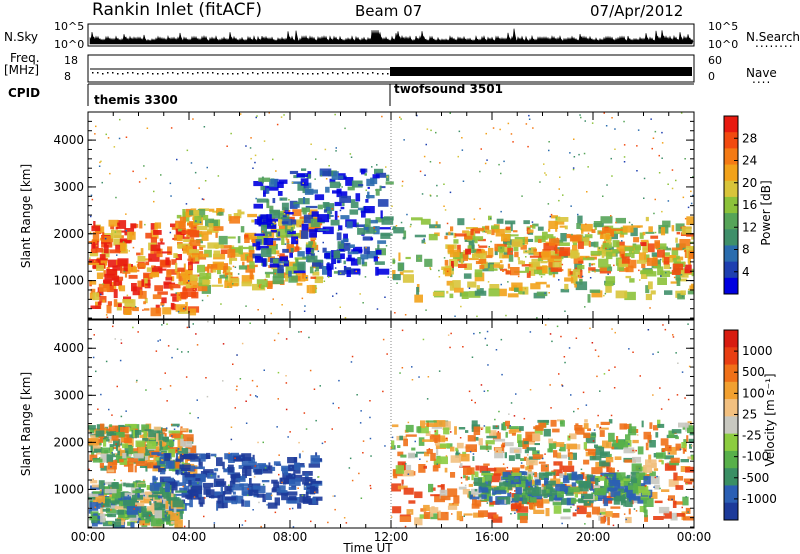 Image resolution: width=800 pixels, height=554 pixels. What do you see at coordinates (71, 60) in the screenshot?
I see `freq-tick-top: 18` at bounding box center [71, 60].